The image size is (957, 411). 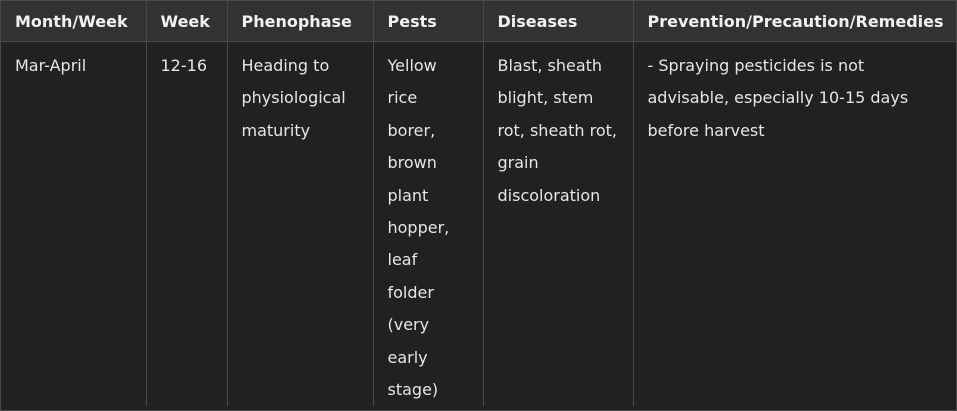 What do you see at coordinates (74, 21) in the screenshot?
I see `header-month-week: Month/Week` at bounding box center [74, 21].